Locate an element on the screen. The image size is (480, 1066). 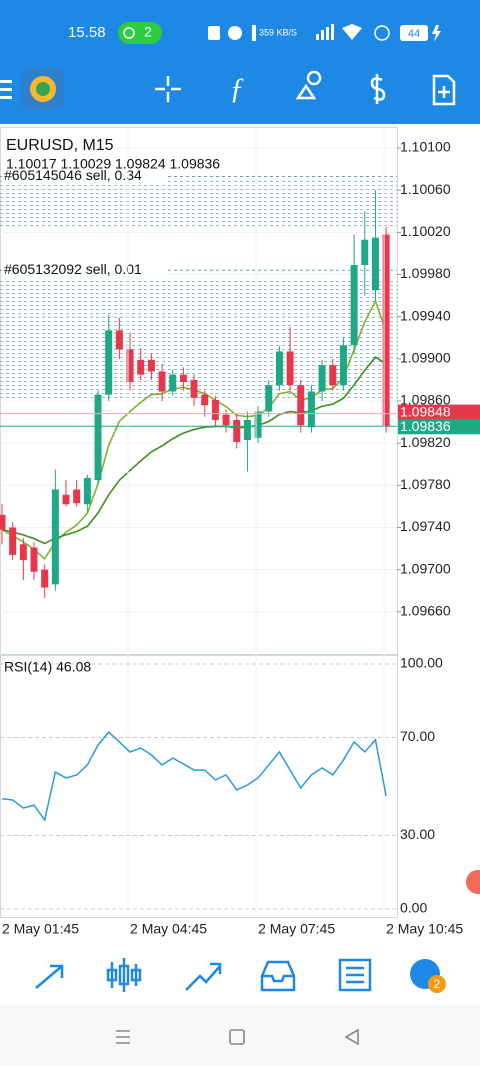
nav-quotes is located at coordinates (49, 976).